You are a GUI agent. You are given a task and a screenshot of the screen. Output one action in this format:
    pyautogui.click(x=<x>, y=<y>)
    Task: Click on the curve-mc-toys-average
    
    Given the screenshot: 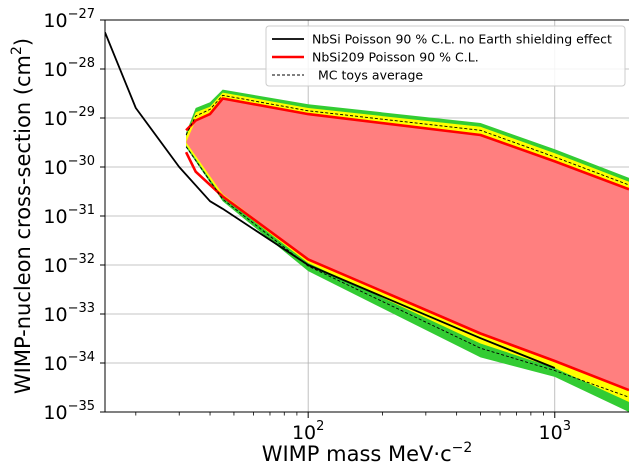 What is the action you would take?
    pyautogui.click(x=407, y=140)
    